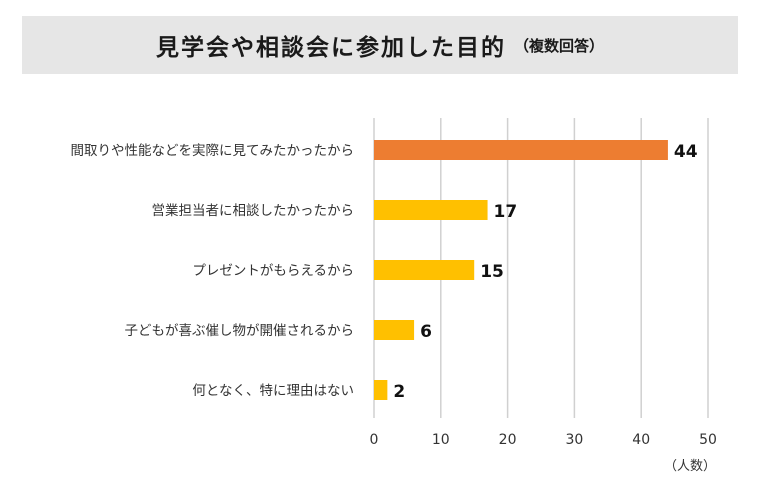  I want to click on title-band: 見学会や相談会に参加した目的 （複数回答）, so click(380, 45).